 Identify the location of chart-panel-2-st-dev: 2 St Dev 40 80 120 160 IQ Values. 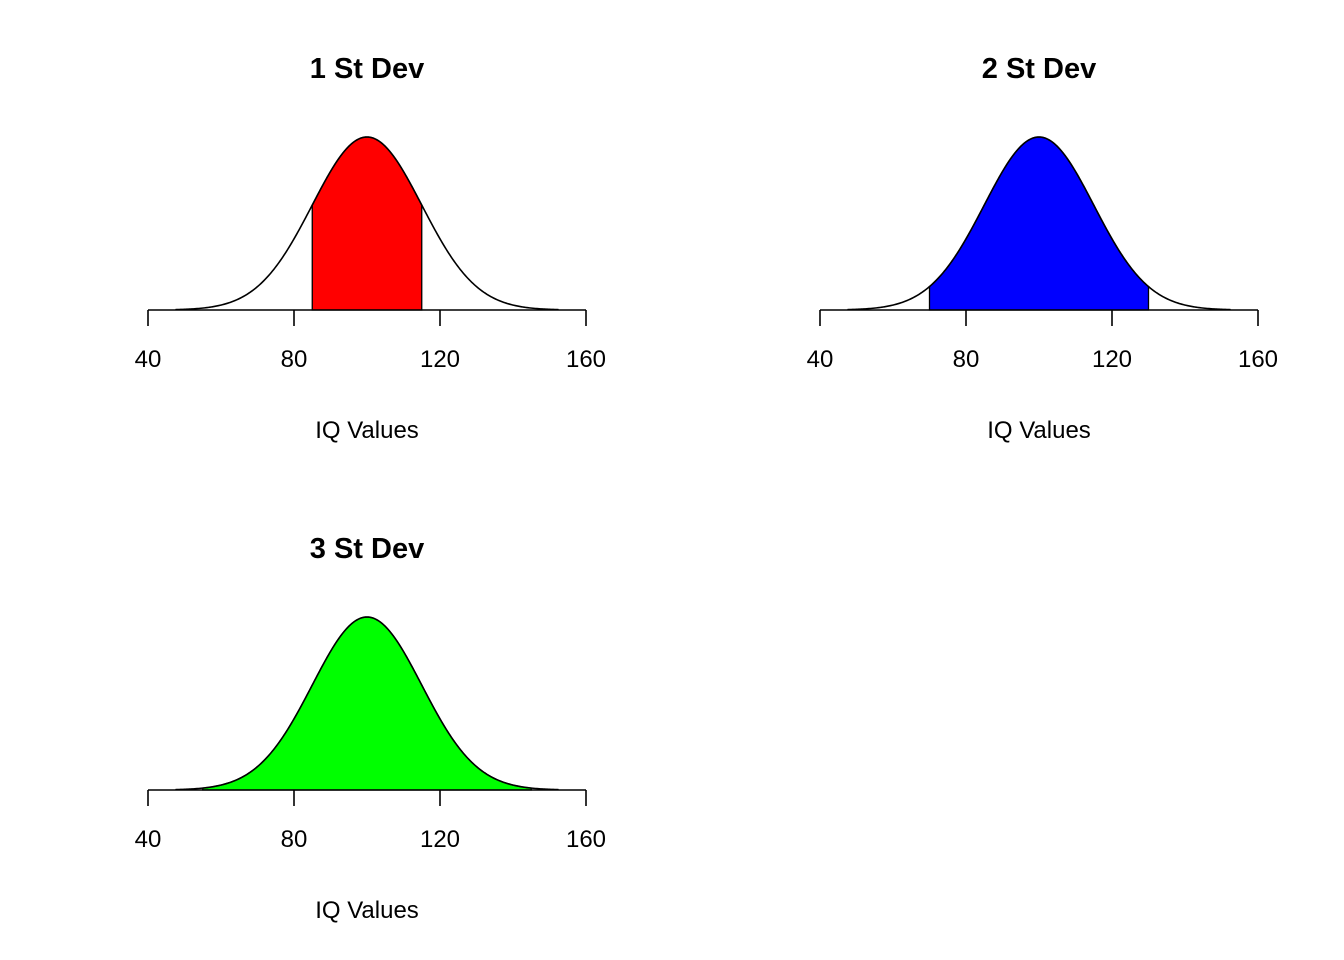
(1042, 248).